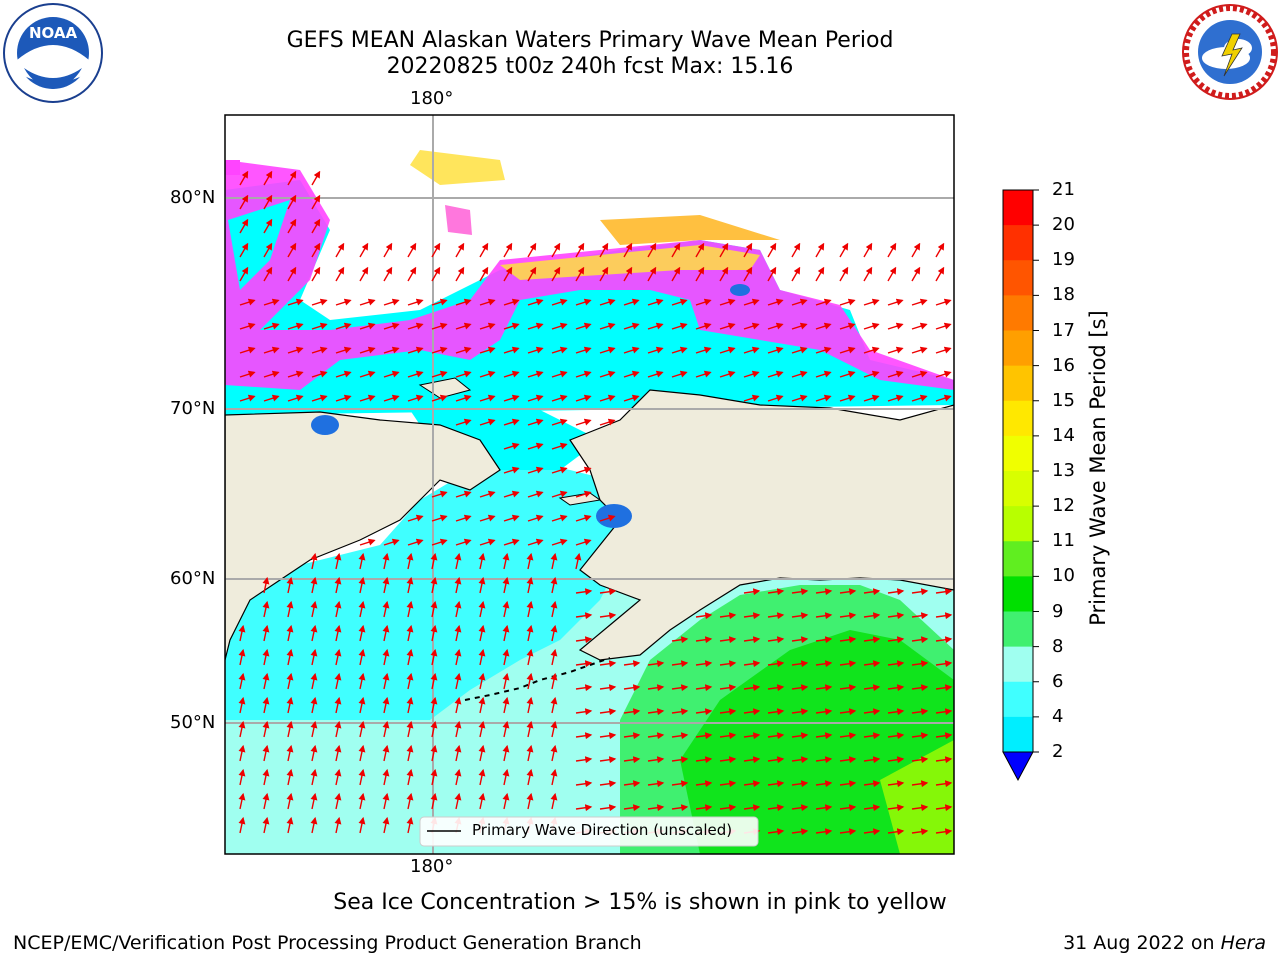 This screenshot has width=1280, height=960. I want to click on colorbar-tick-label: 2, so click(1058, 751).